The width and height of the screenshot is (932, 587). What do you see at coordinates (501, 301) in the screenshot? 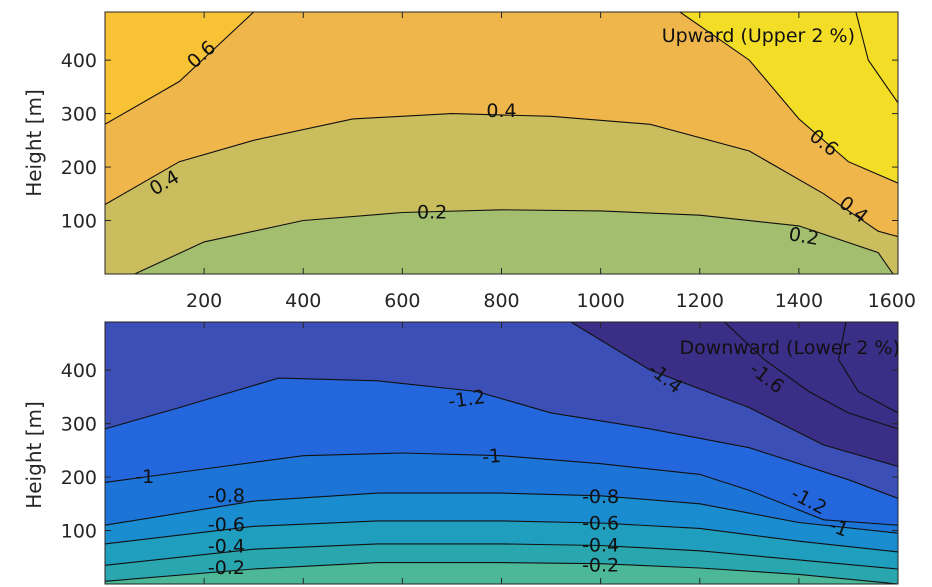
I see `upward-x-tick-label: 800` at bounding box center [501, 301].